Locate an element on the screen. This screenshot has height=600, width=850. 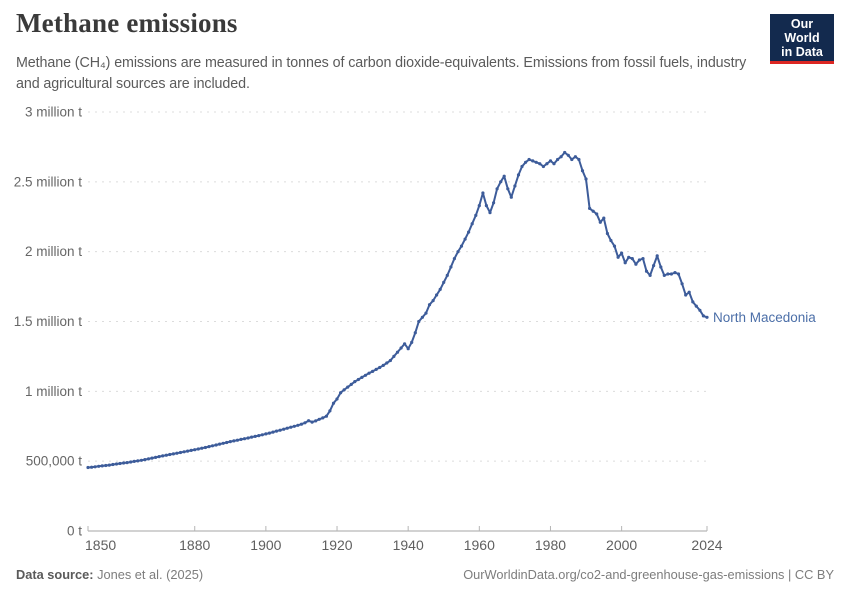
x-axis-tick-label: 1850 is located at coordinates (100, 545).